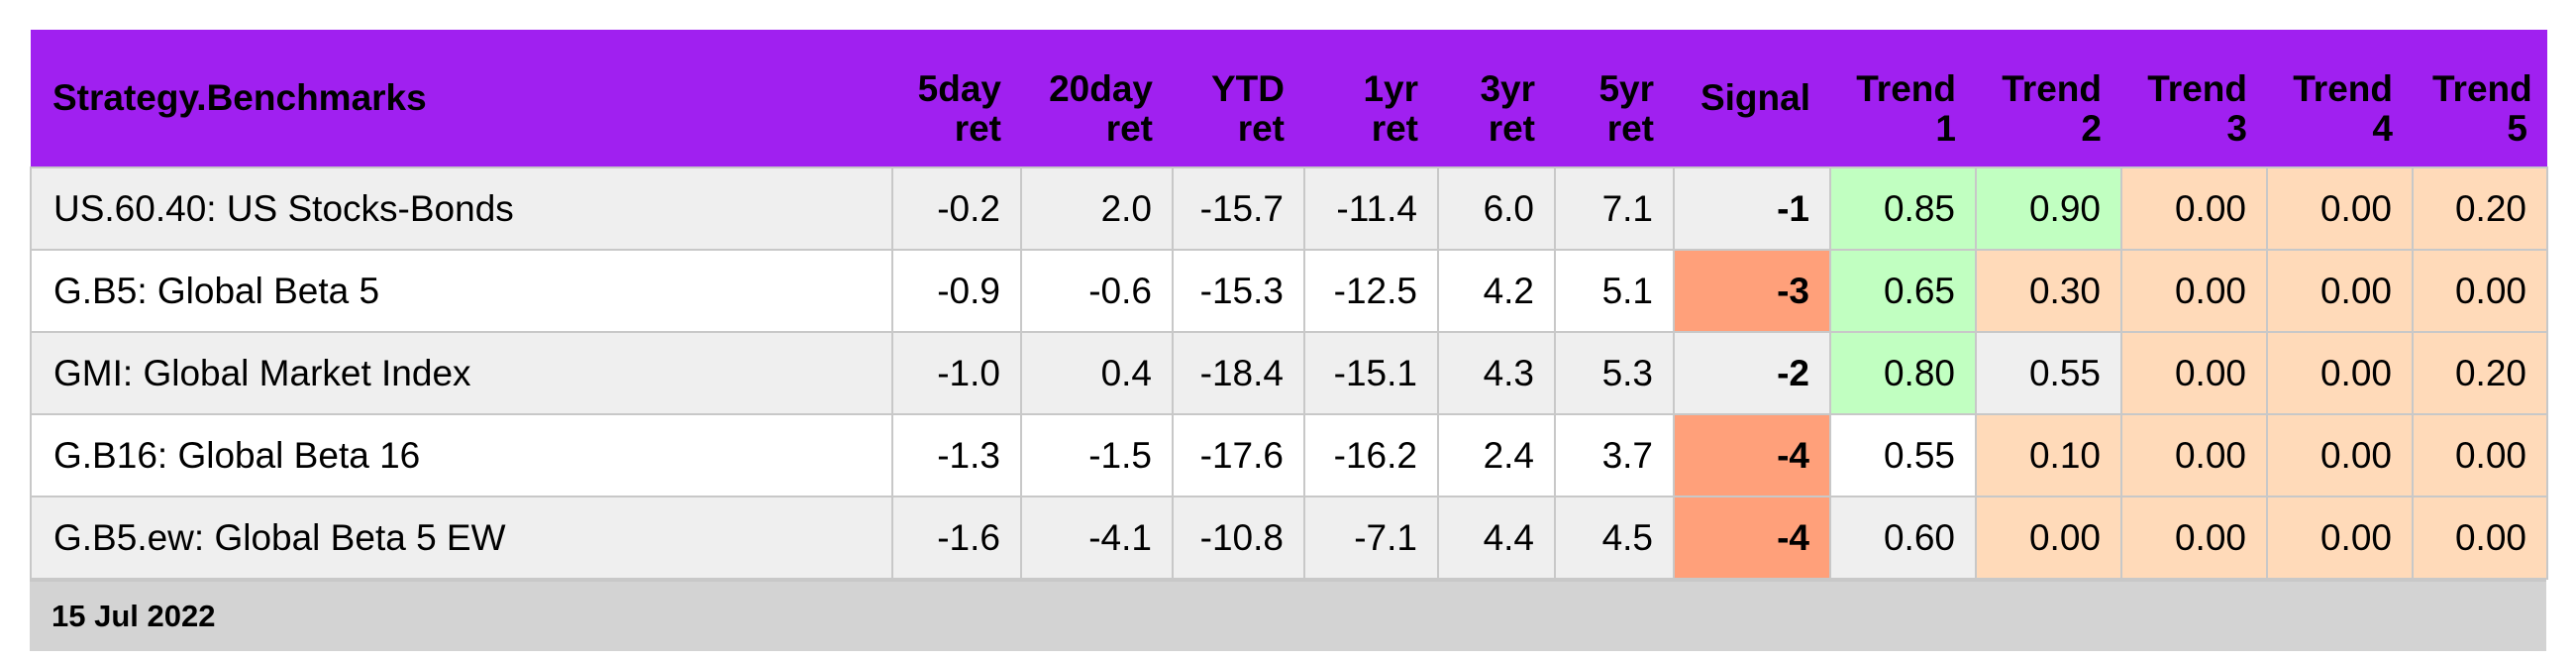 Image resolution: width=2576 pixels, height=661 pixels. What do you see at coordinates (1238, 291) in the screenshot?
I see `ret-ytd: -15.3` at bounding box center [1238, 291].